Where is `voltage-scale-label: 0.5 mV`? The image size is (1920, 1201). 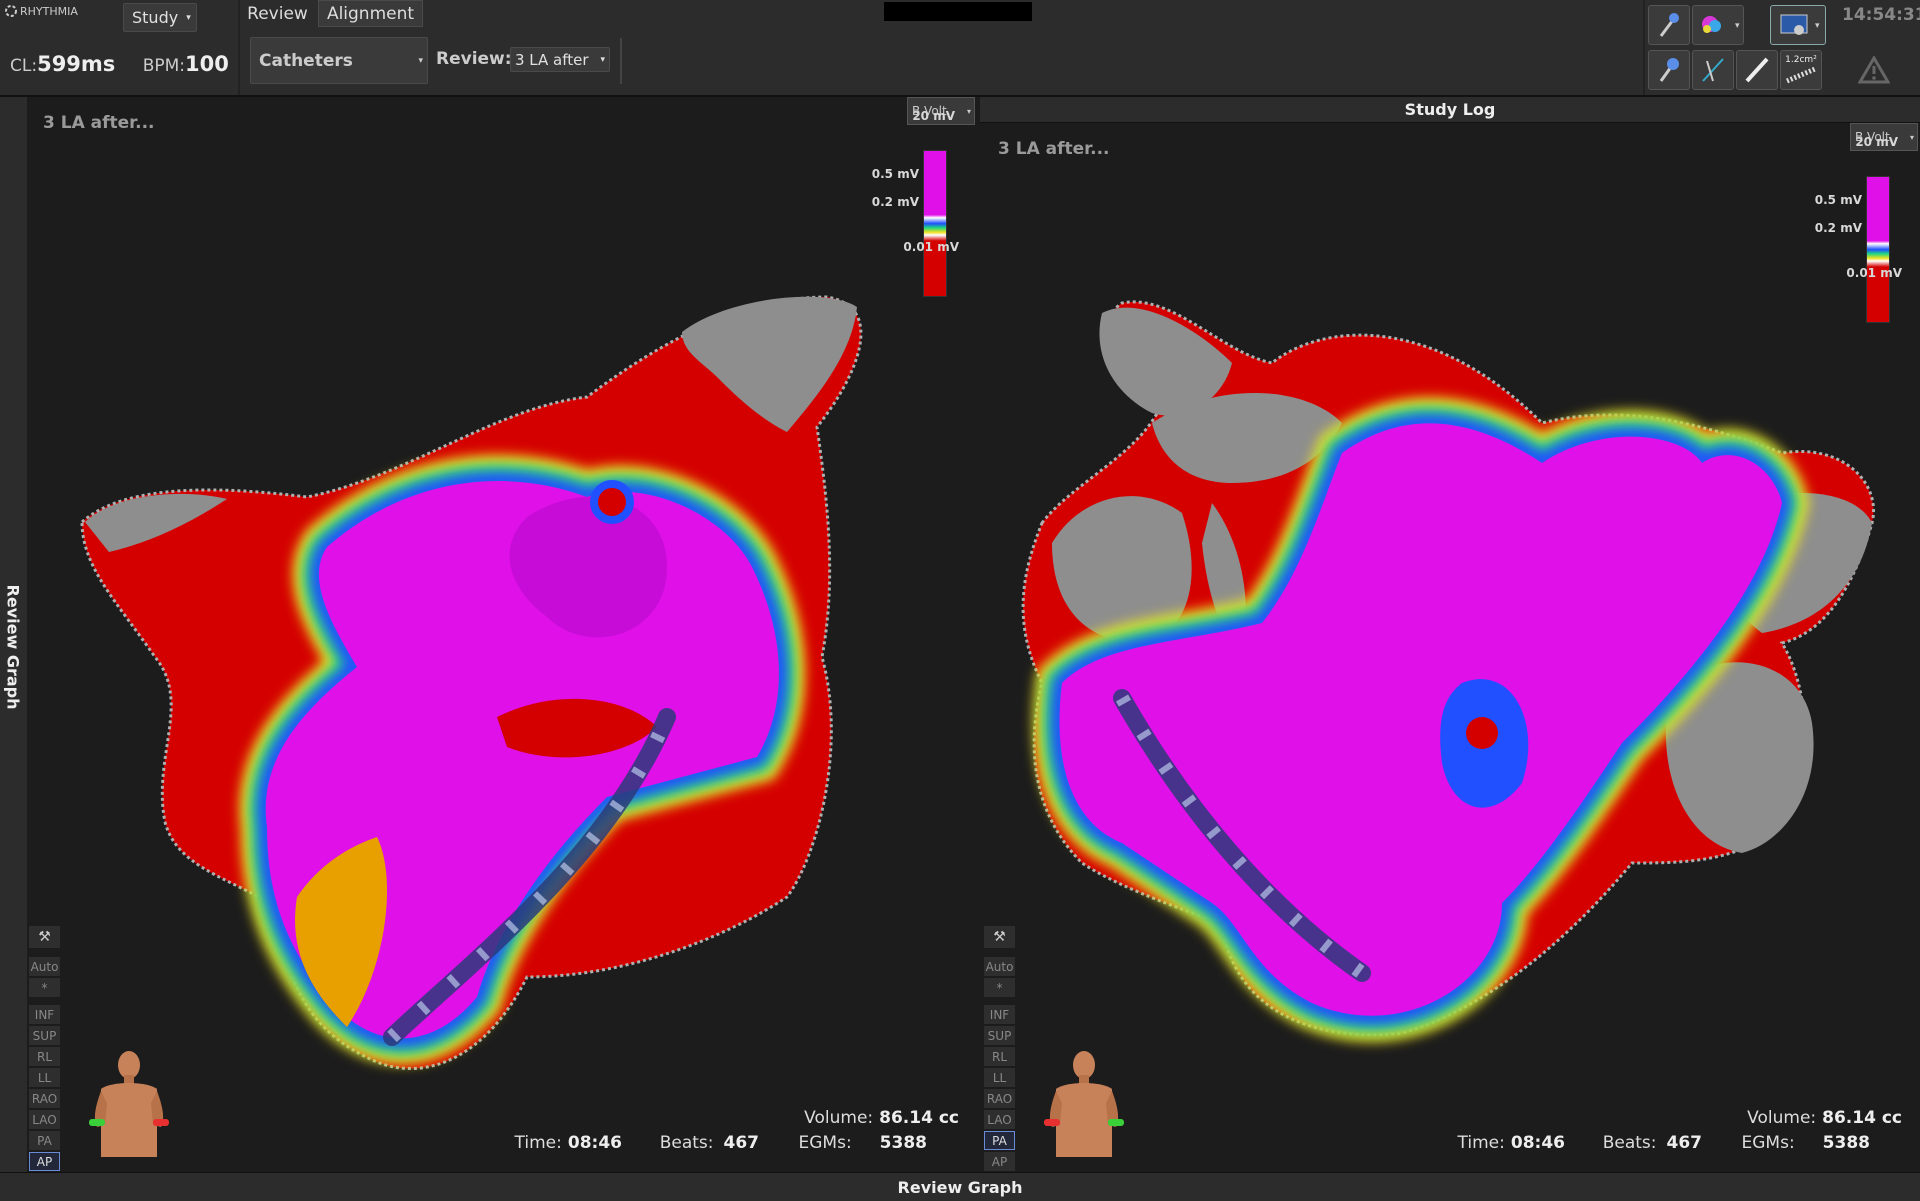
voltage-scale-label: 0.5 mV is located at coordinates (895, 174).